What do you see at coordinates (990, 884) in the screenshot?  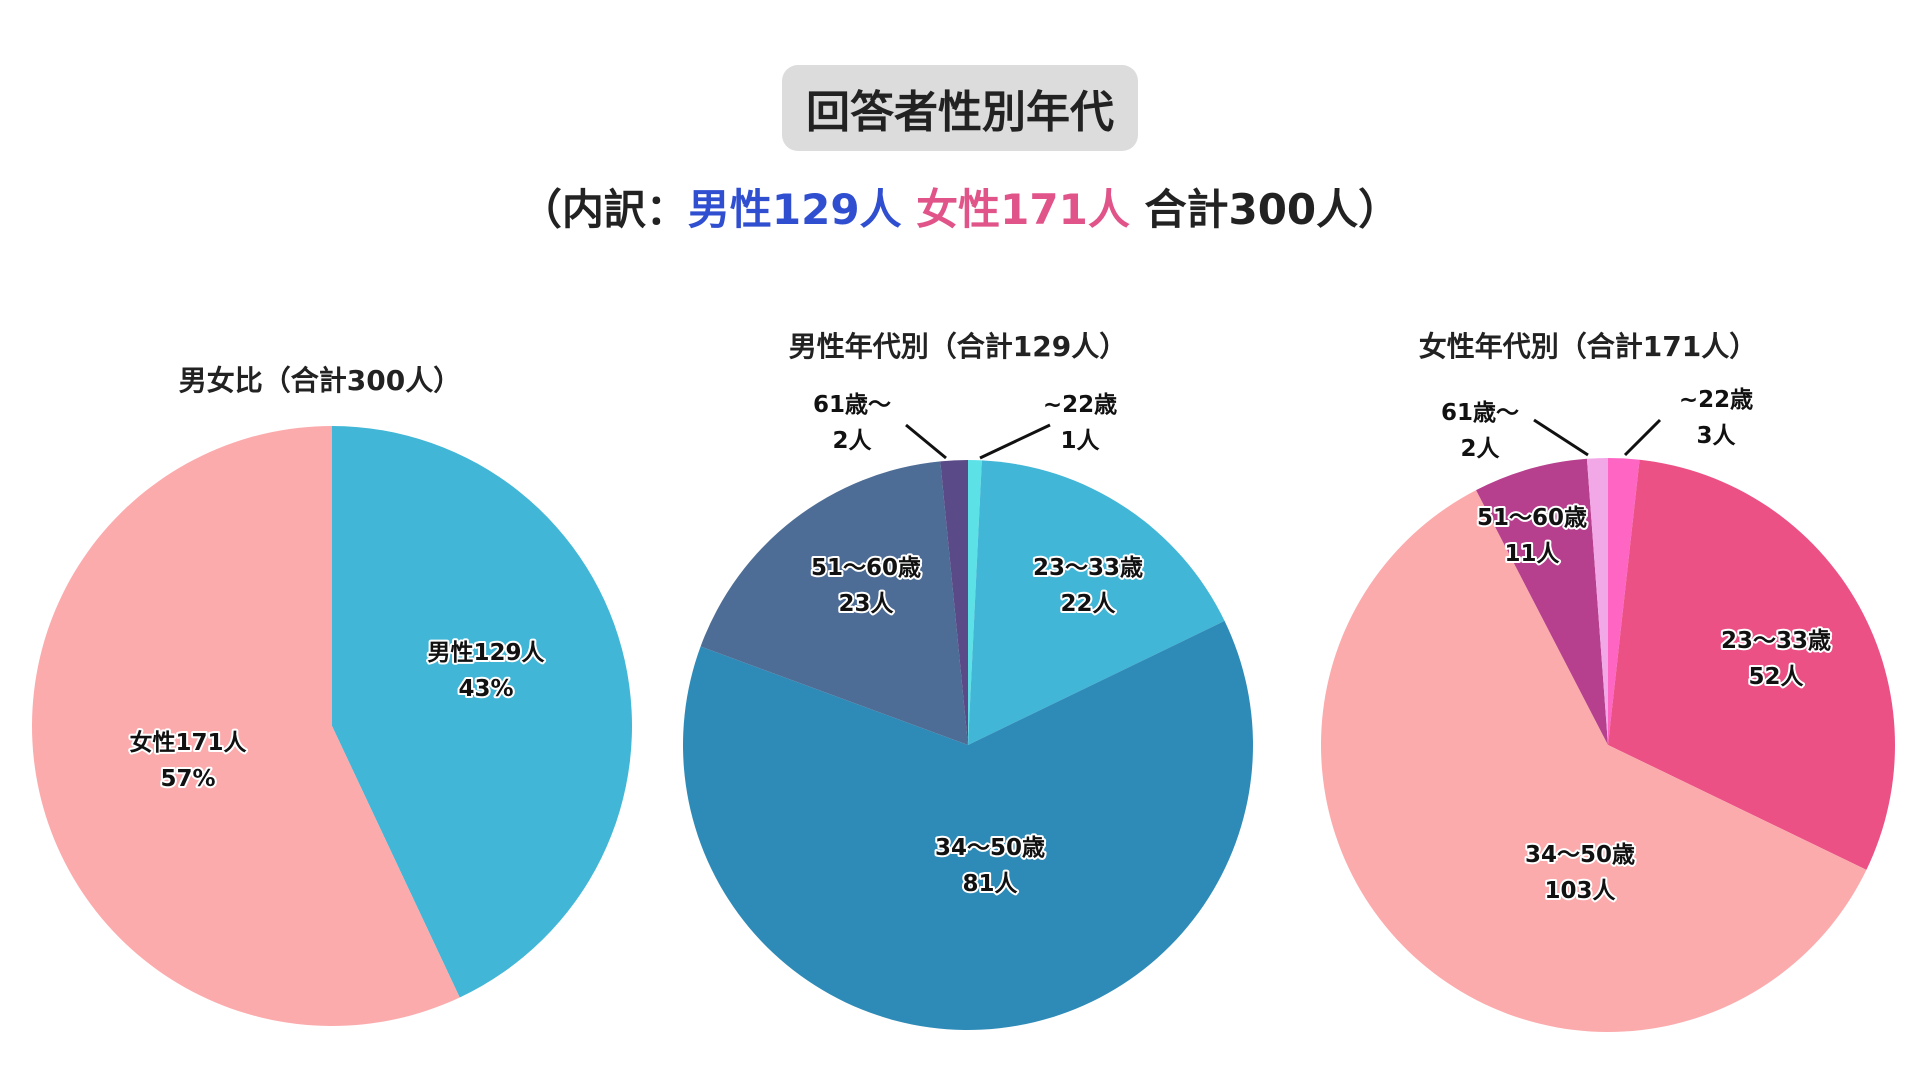 I see `slice-value-label: 81人` at bounding box center [990, 884].